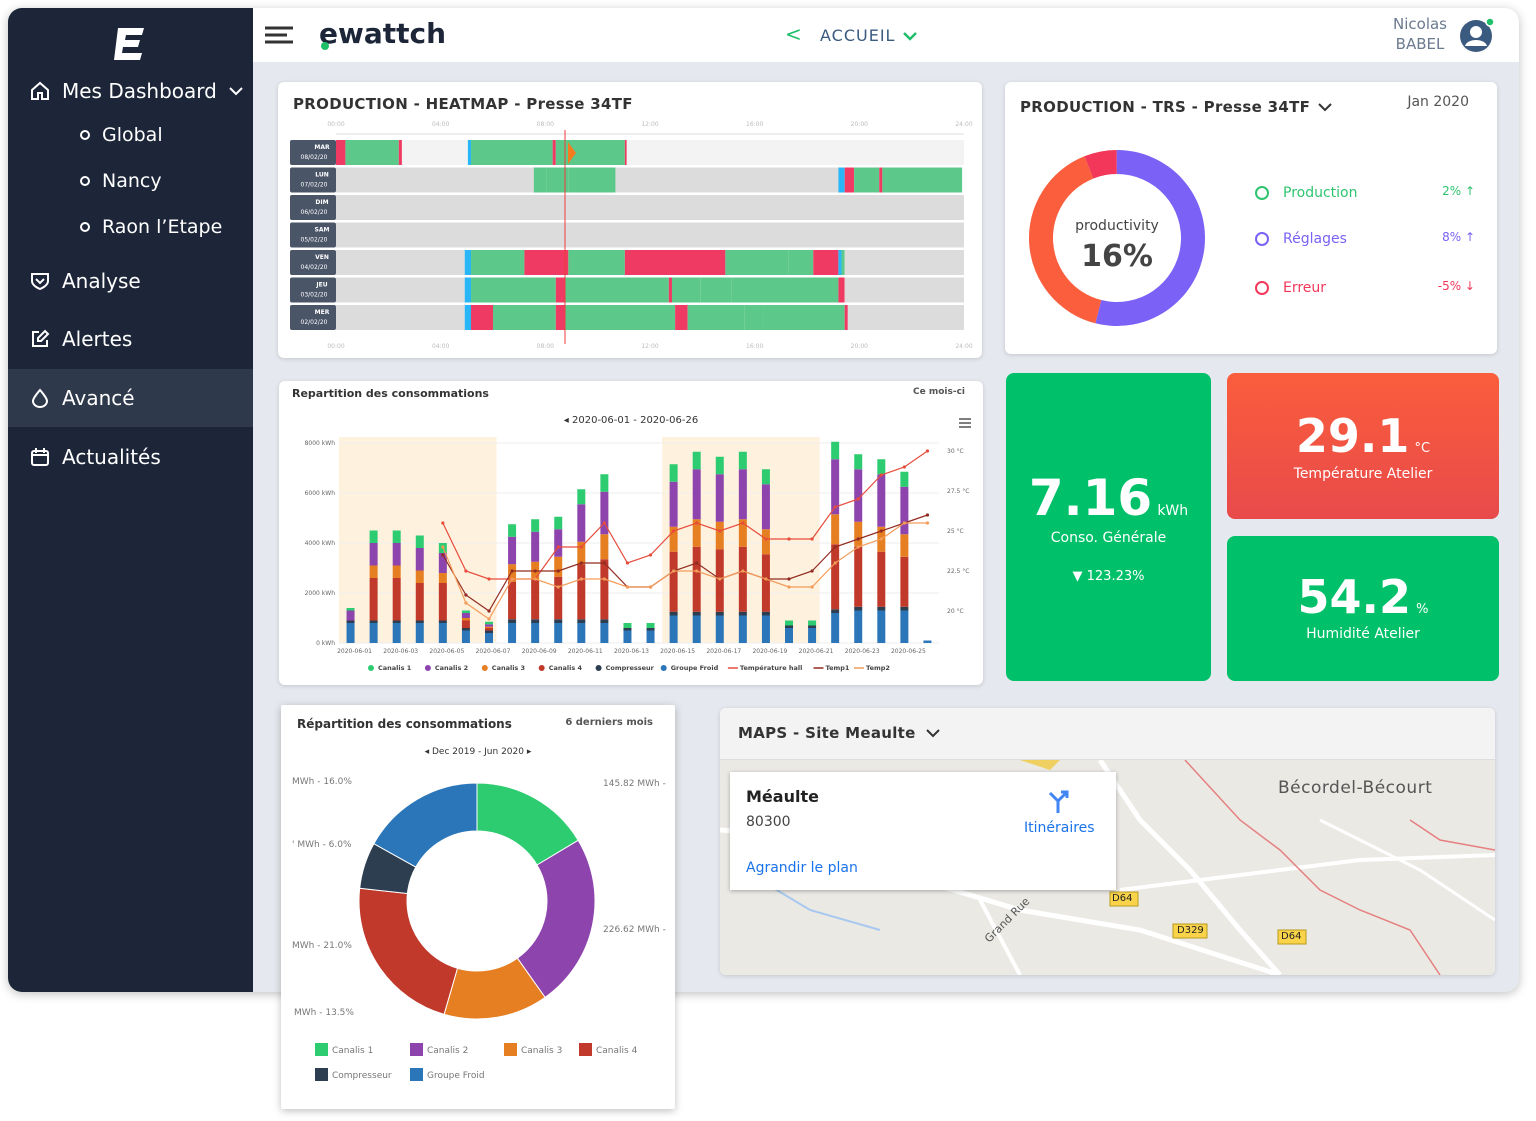 This screenshot has width=1536, height=1121. What do you see at coordinates (425, 825) in the screenshot?
I see `donut-slice` at bounding box center [425, 825].